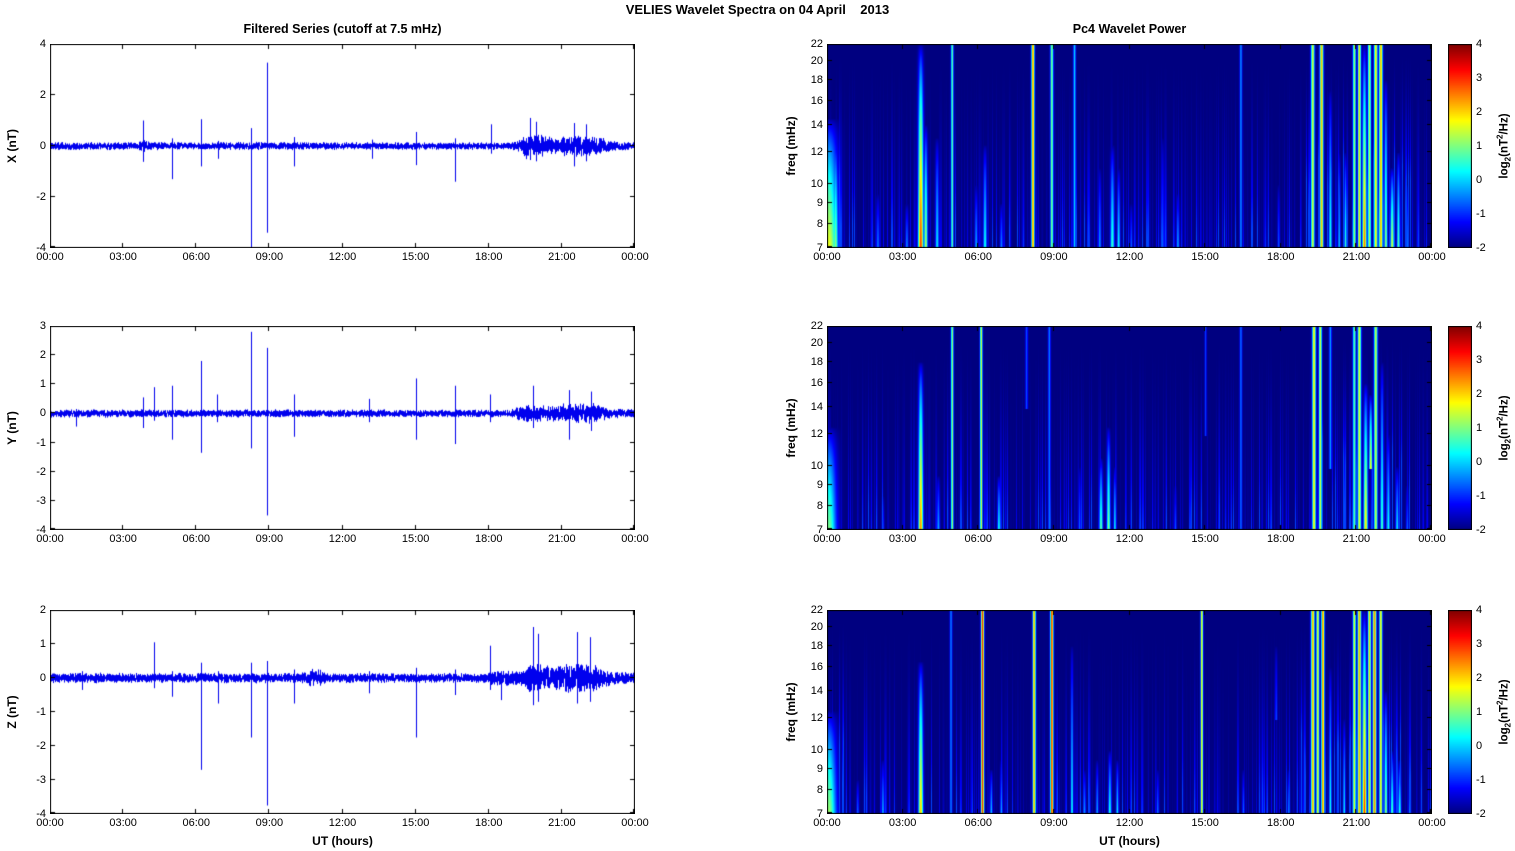  Describe the element at coordinates (819, 224) in the screenshot. I see `freq-tick-label: 8` at that location.